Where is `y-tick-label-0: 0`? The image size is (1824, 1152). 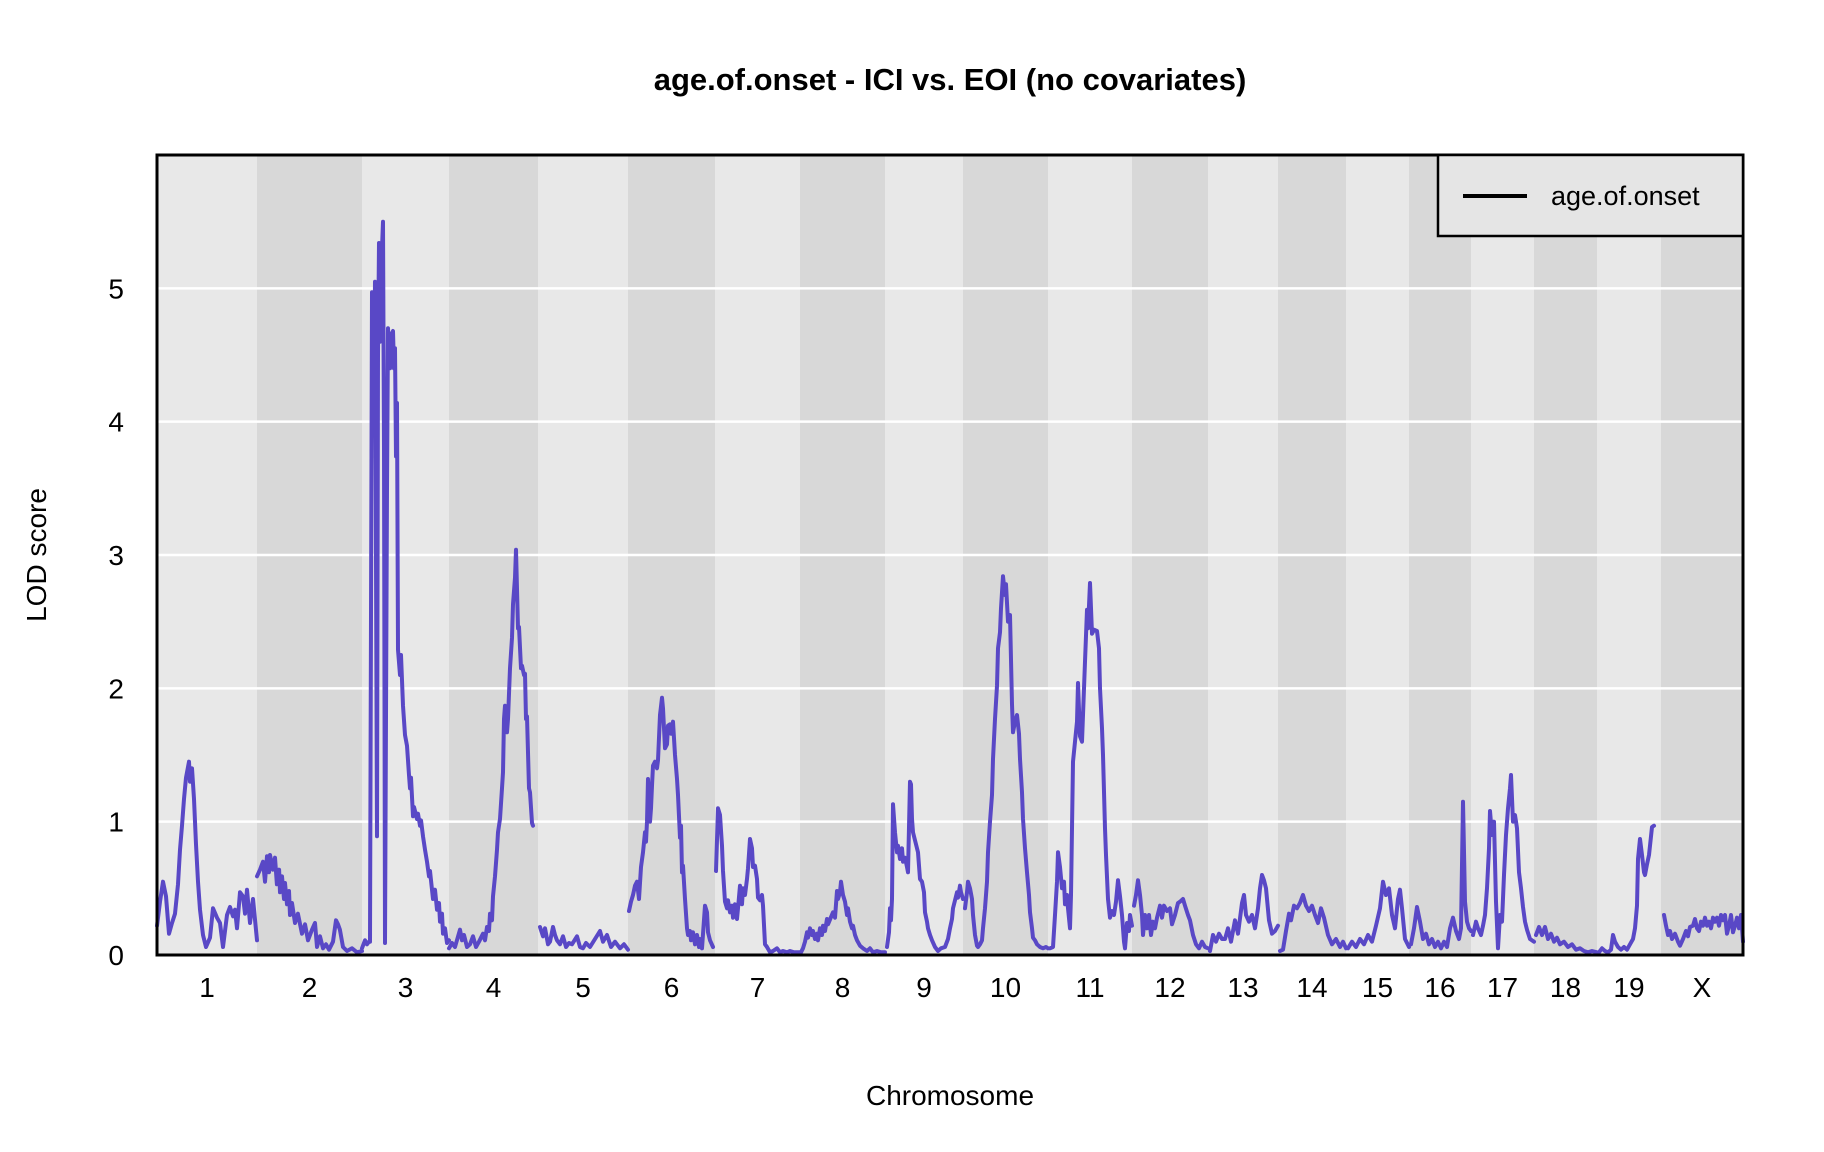
y-tick-label-0: 0 is located at coordinates (116, 955).